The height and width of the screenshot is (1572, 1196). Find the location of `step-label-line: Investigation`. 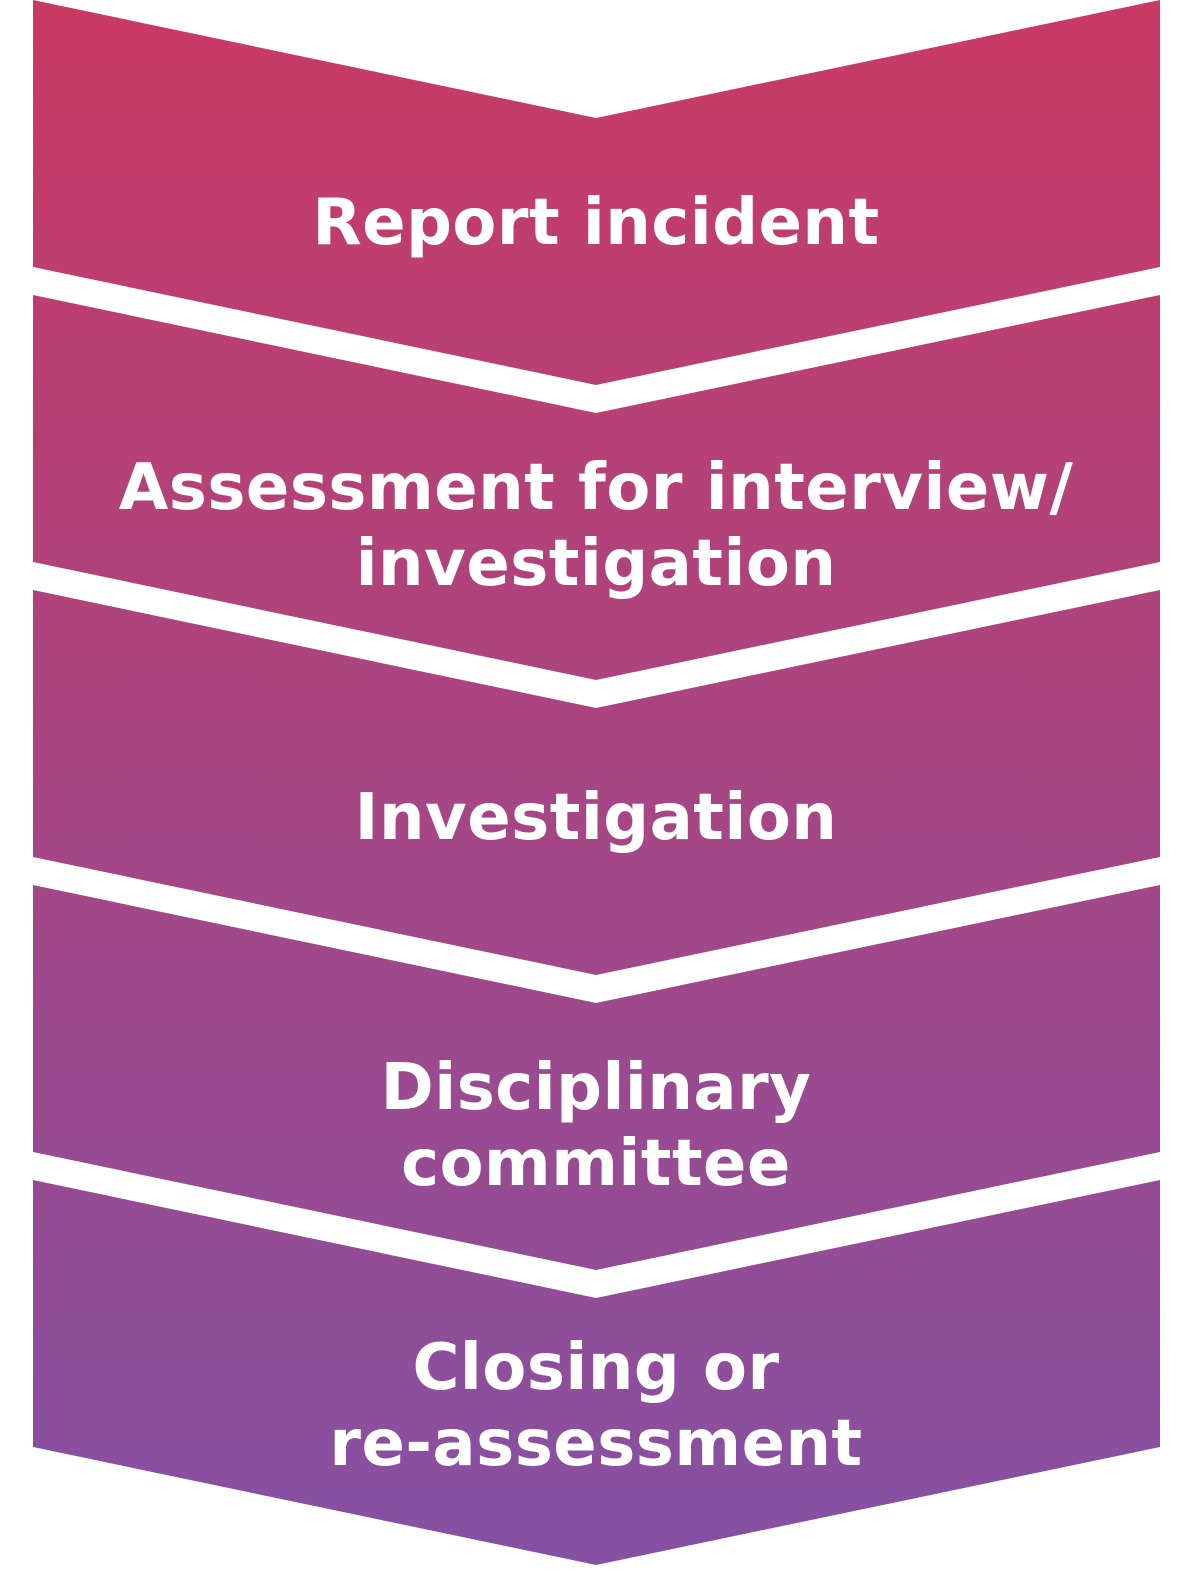

step-label-line: Investigation is located at coordinates (596, 818).